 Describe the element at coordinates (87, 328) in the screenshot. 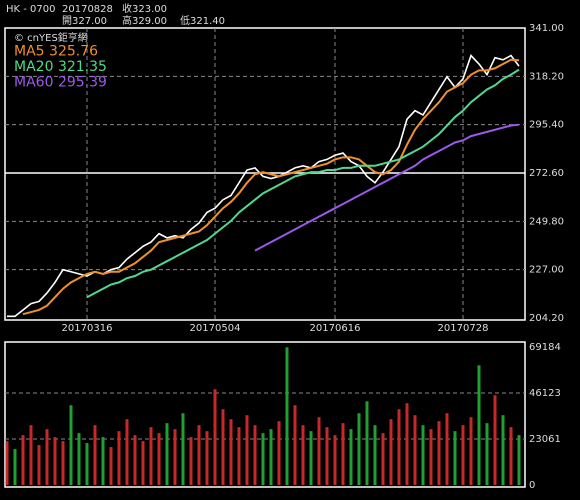

I see `x-tick-label: 20170316` at that location.